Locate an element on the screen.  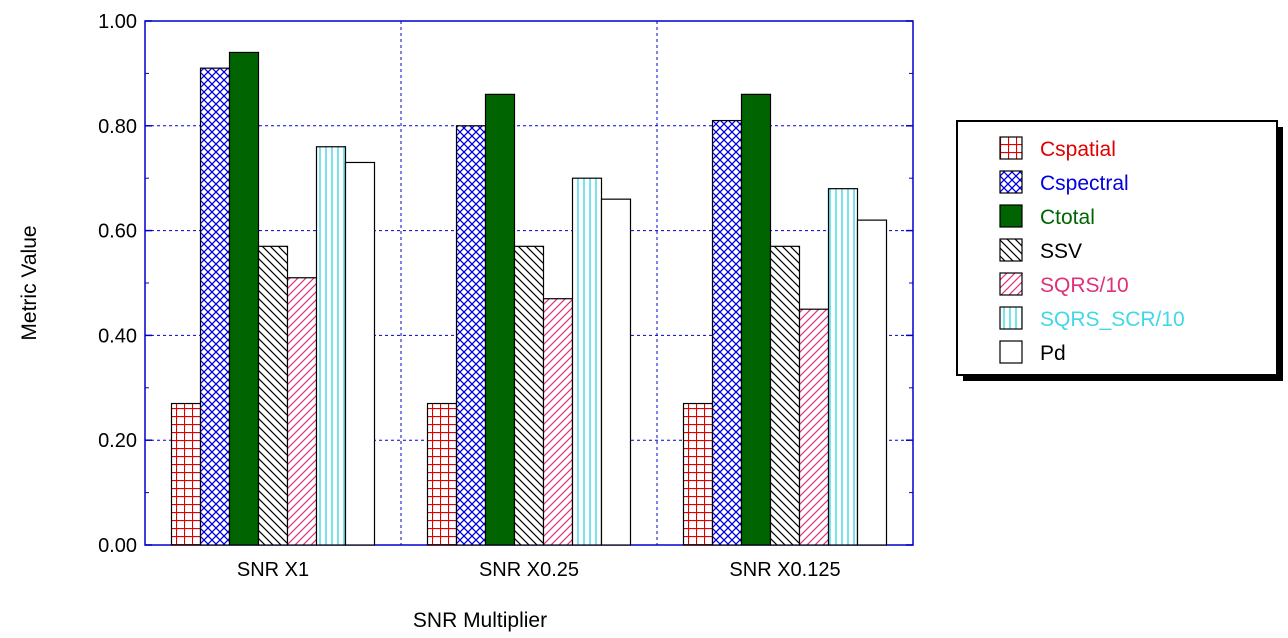
legend-label: SQRS/10 is located at coordinates (1084, 285).